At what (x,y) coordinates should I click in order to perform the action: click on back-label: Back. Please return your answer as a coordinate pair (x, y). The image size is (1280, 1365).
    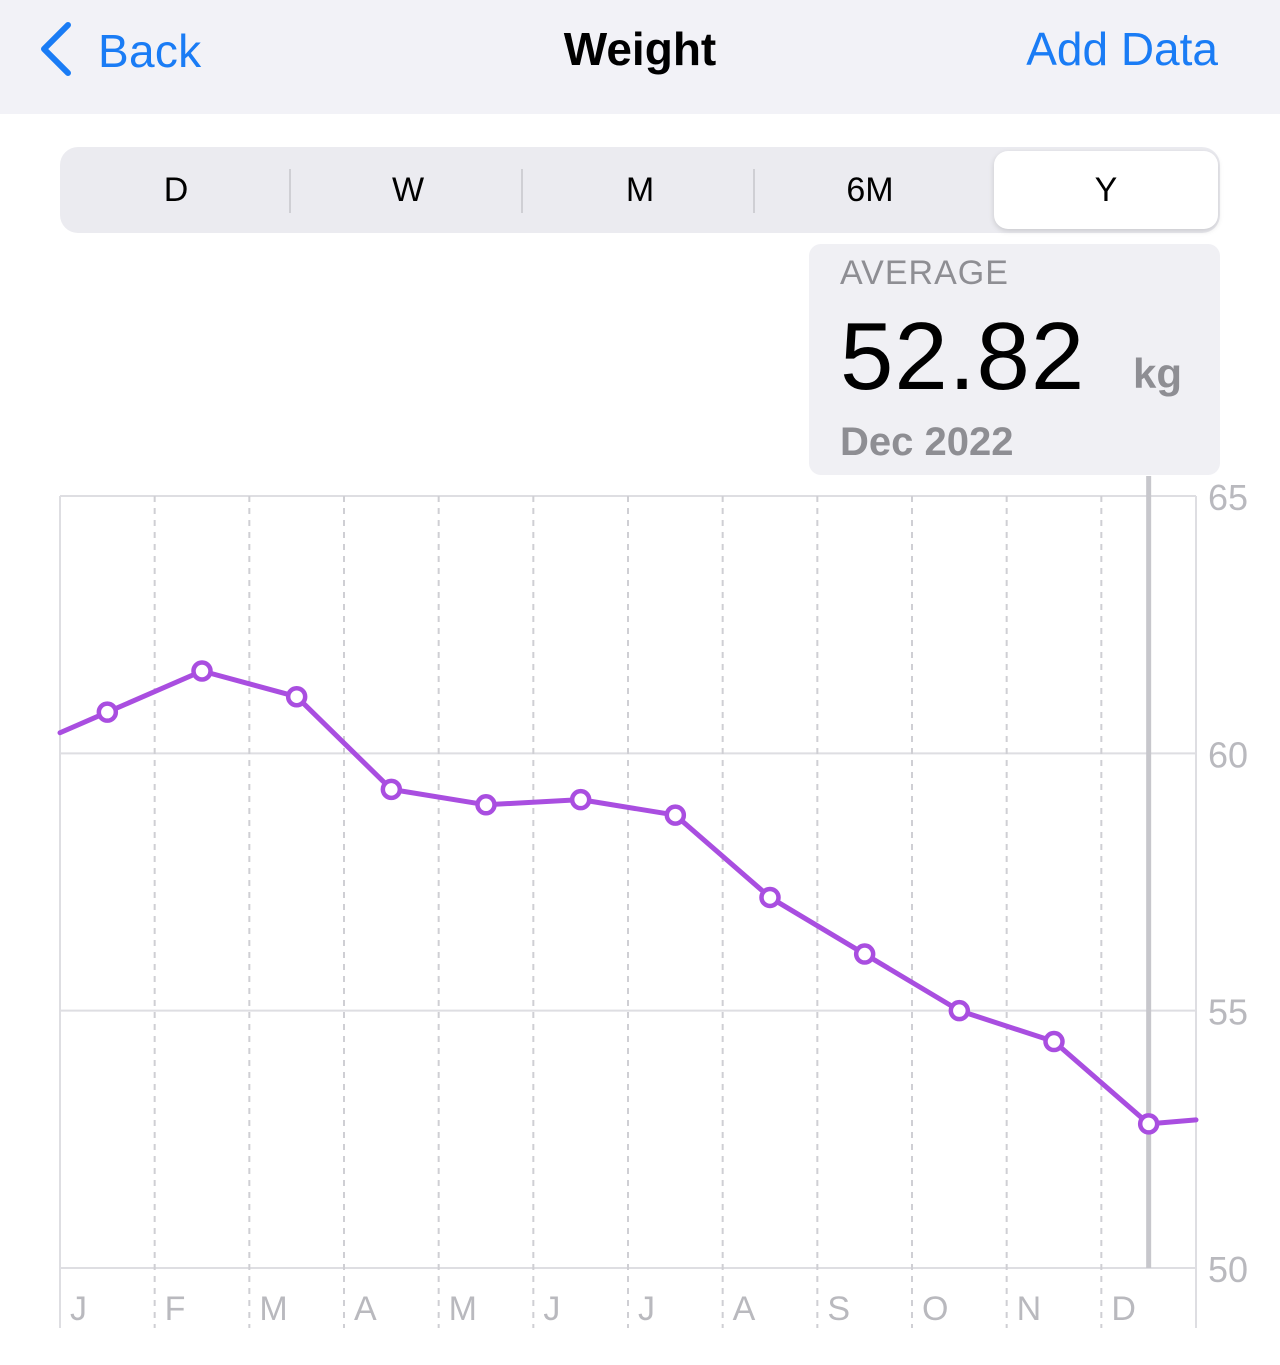
    Looking at the image, I should click on (150, 51).